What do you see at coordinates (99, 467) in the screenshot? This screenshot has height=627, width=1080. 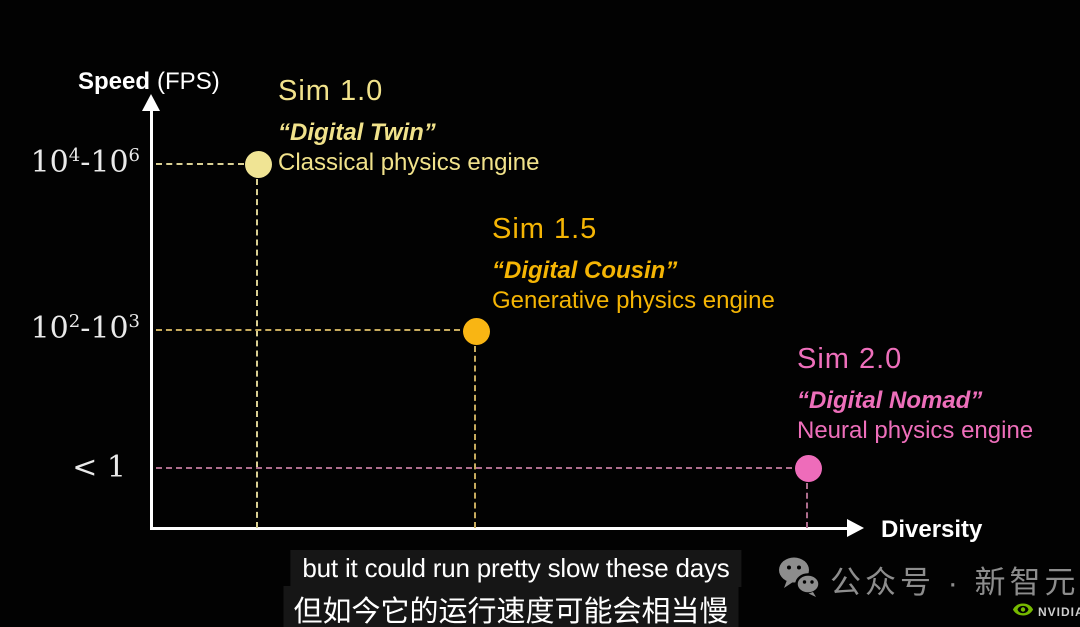 I see `y-tick-less-than-1: < 1` at bounding box center [99, 467].